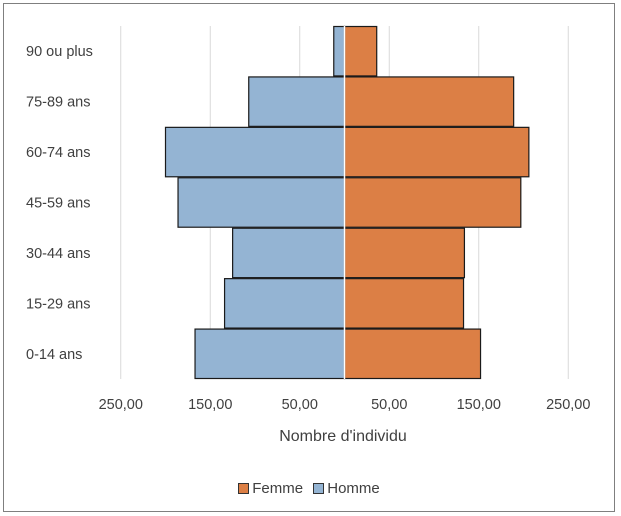  Describe the element at coordinates (58, 304) in the screenshot. I see `y-tick-label: 15-29 ans` at that location.